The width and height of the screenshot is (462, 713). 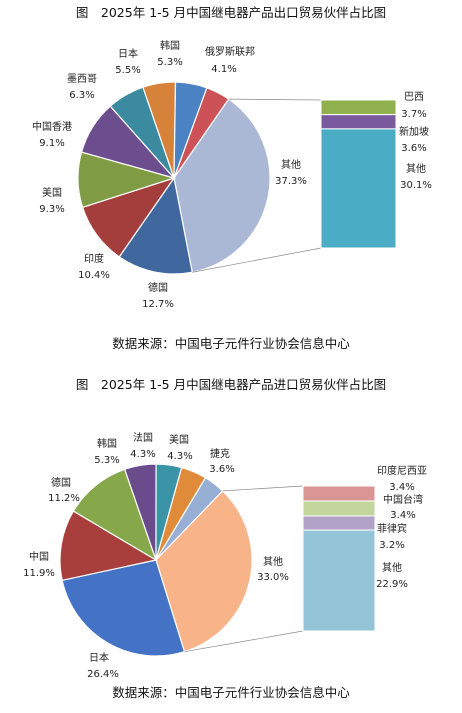 What do you see at coordinates (392, 584) in the screenshot?
I see `breakdown-value-label: 22.9%` at bounding box center [392, 584].